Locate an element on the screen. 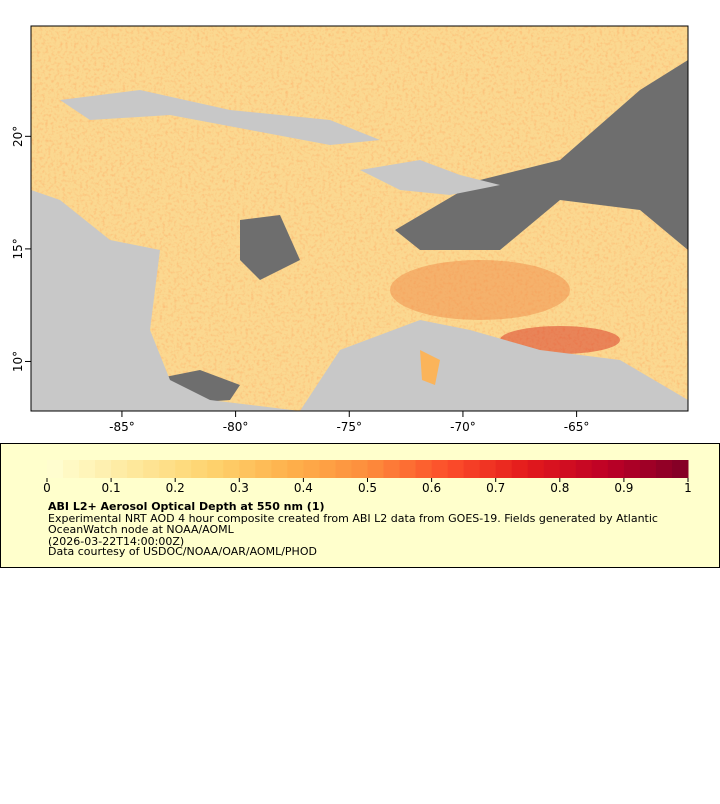 This screenshot has height=804, width=720. colorbar-tick-label: 0 is located at coordinates (47, 488).